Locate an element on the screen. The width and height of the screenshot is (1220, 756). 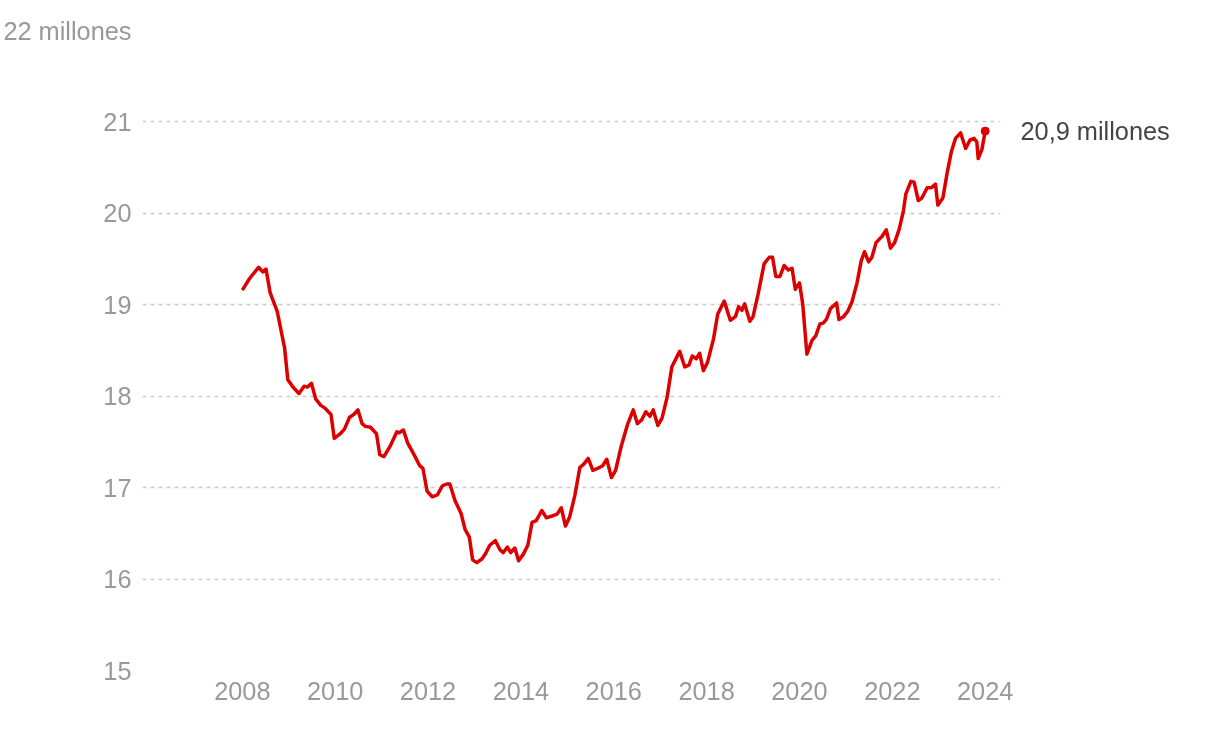
x-tick-label: 2012 is located at coordinates (428, 690).